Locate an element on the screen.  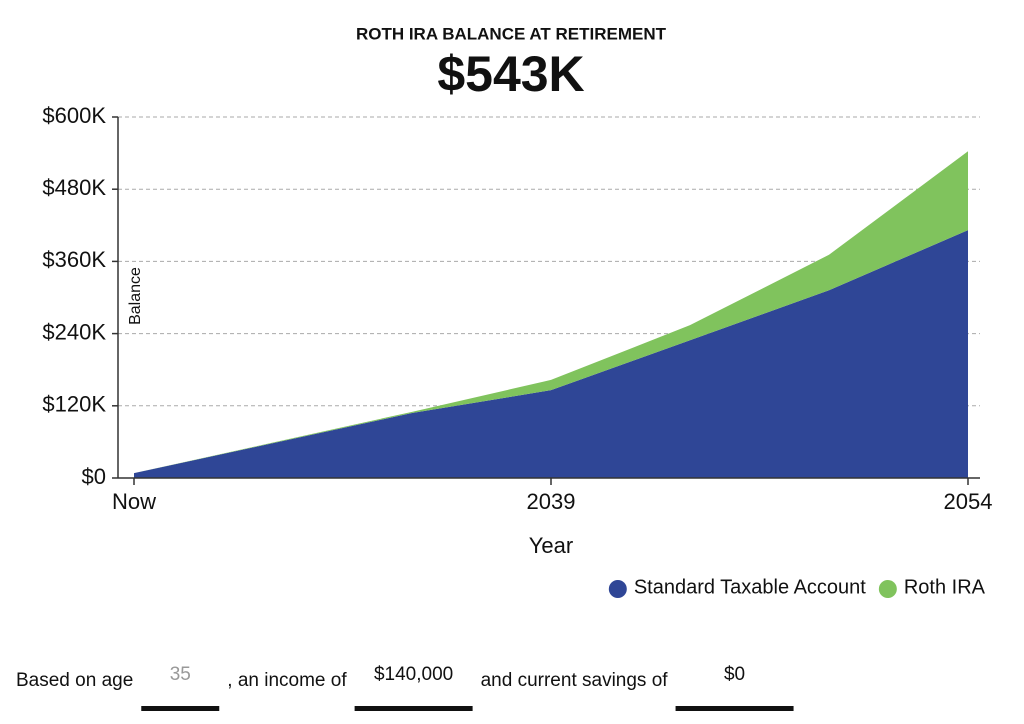
chart-title: ROTH IRA BALANCE AT RETIREMENT is located at coordinates (511, 33).